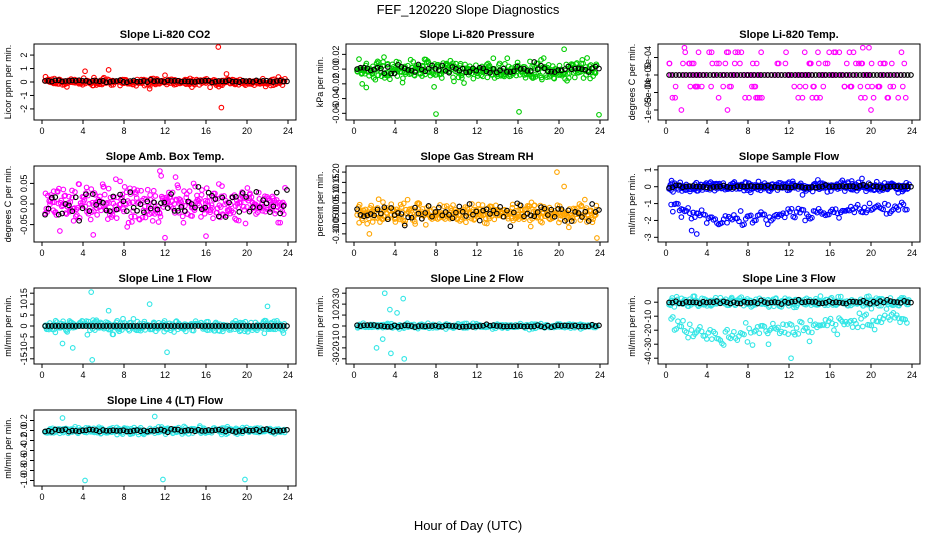  What do you see at coordinates (24, 95) in the screenshot?
I see `y-tick-label: -1` at bounding box center [24, 95].